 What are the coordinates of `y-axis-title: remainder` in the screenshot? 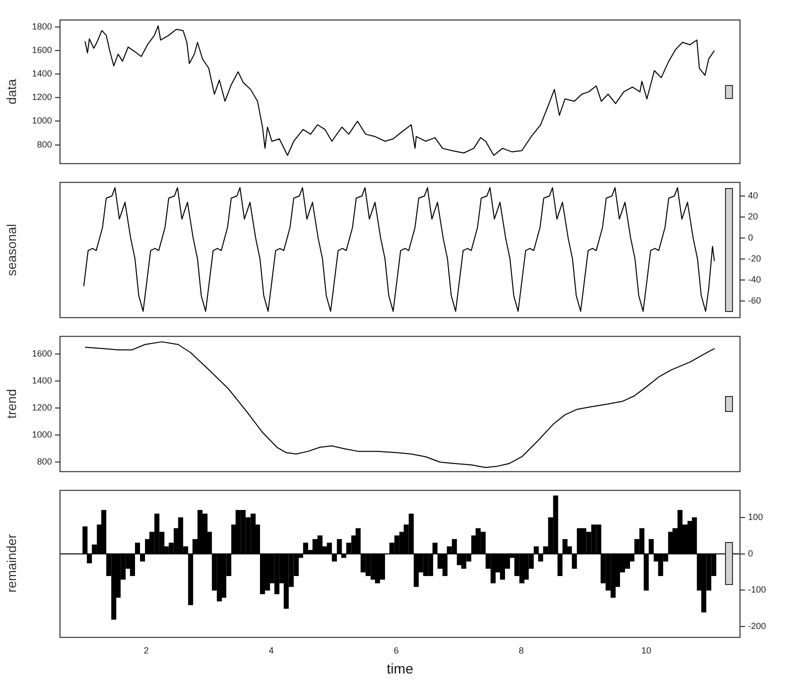 It's located at (11, 563).